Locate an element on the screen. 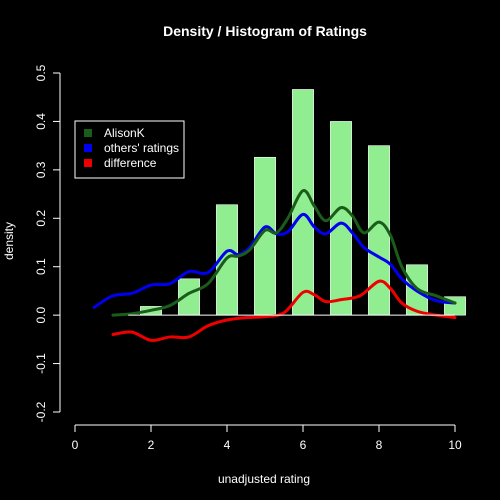 This screenshot has width=500, height=500. y-tick-label: 0.1 is located at coordinates (41, 266).